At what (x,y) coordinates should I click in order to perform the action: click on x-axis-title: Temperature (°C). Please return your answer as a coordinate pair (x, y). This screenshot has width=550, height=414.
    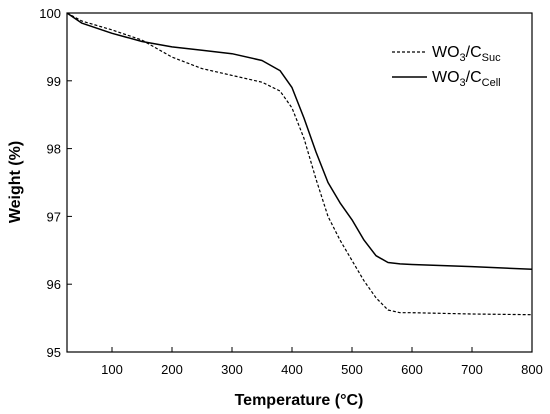
    Looking at the image, I should click on (299, 400).